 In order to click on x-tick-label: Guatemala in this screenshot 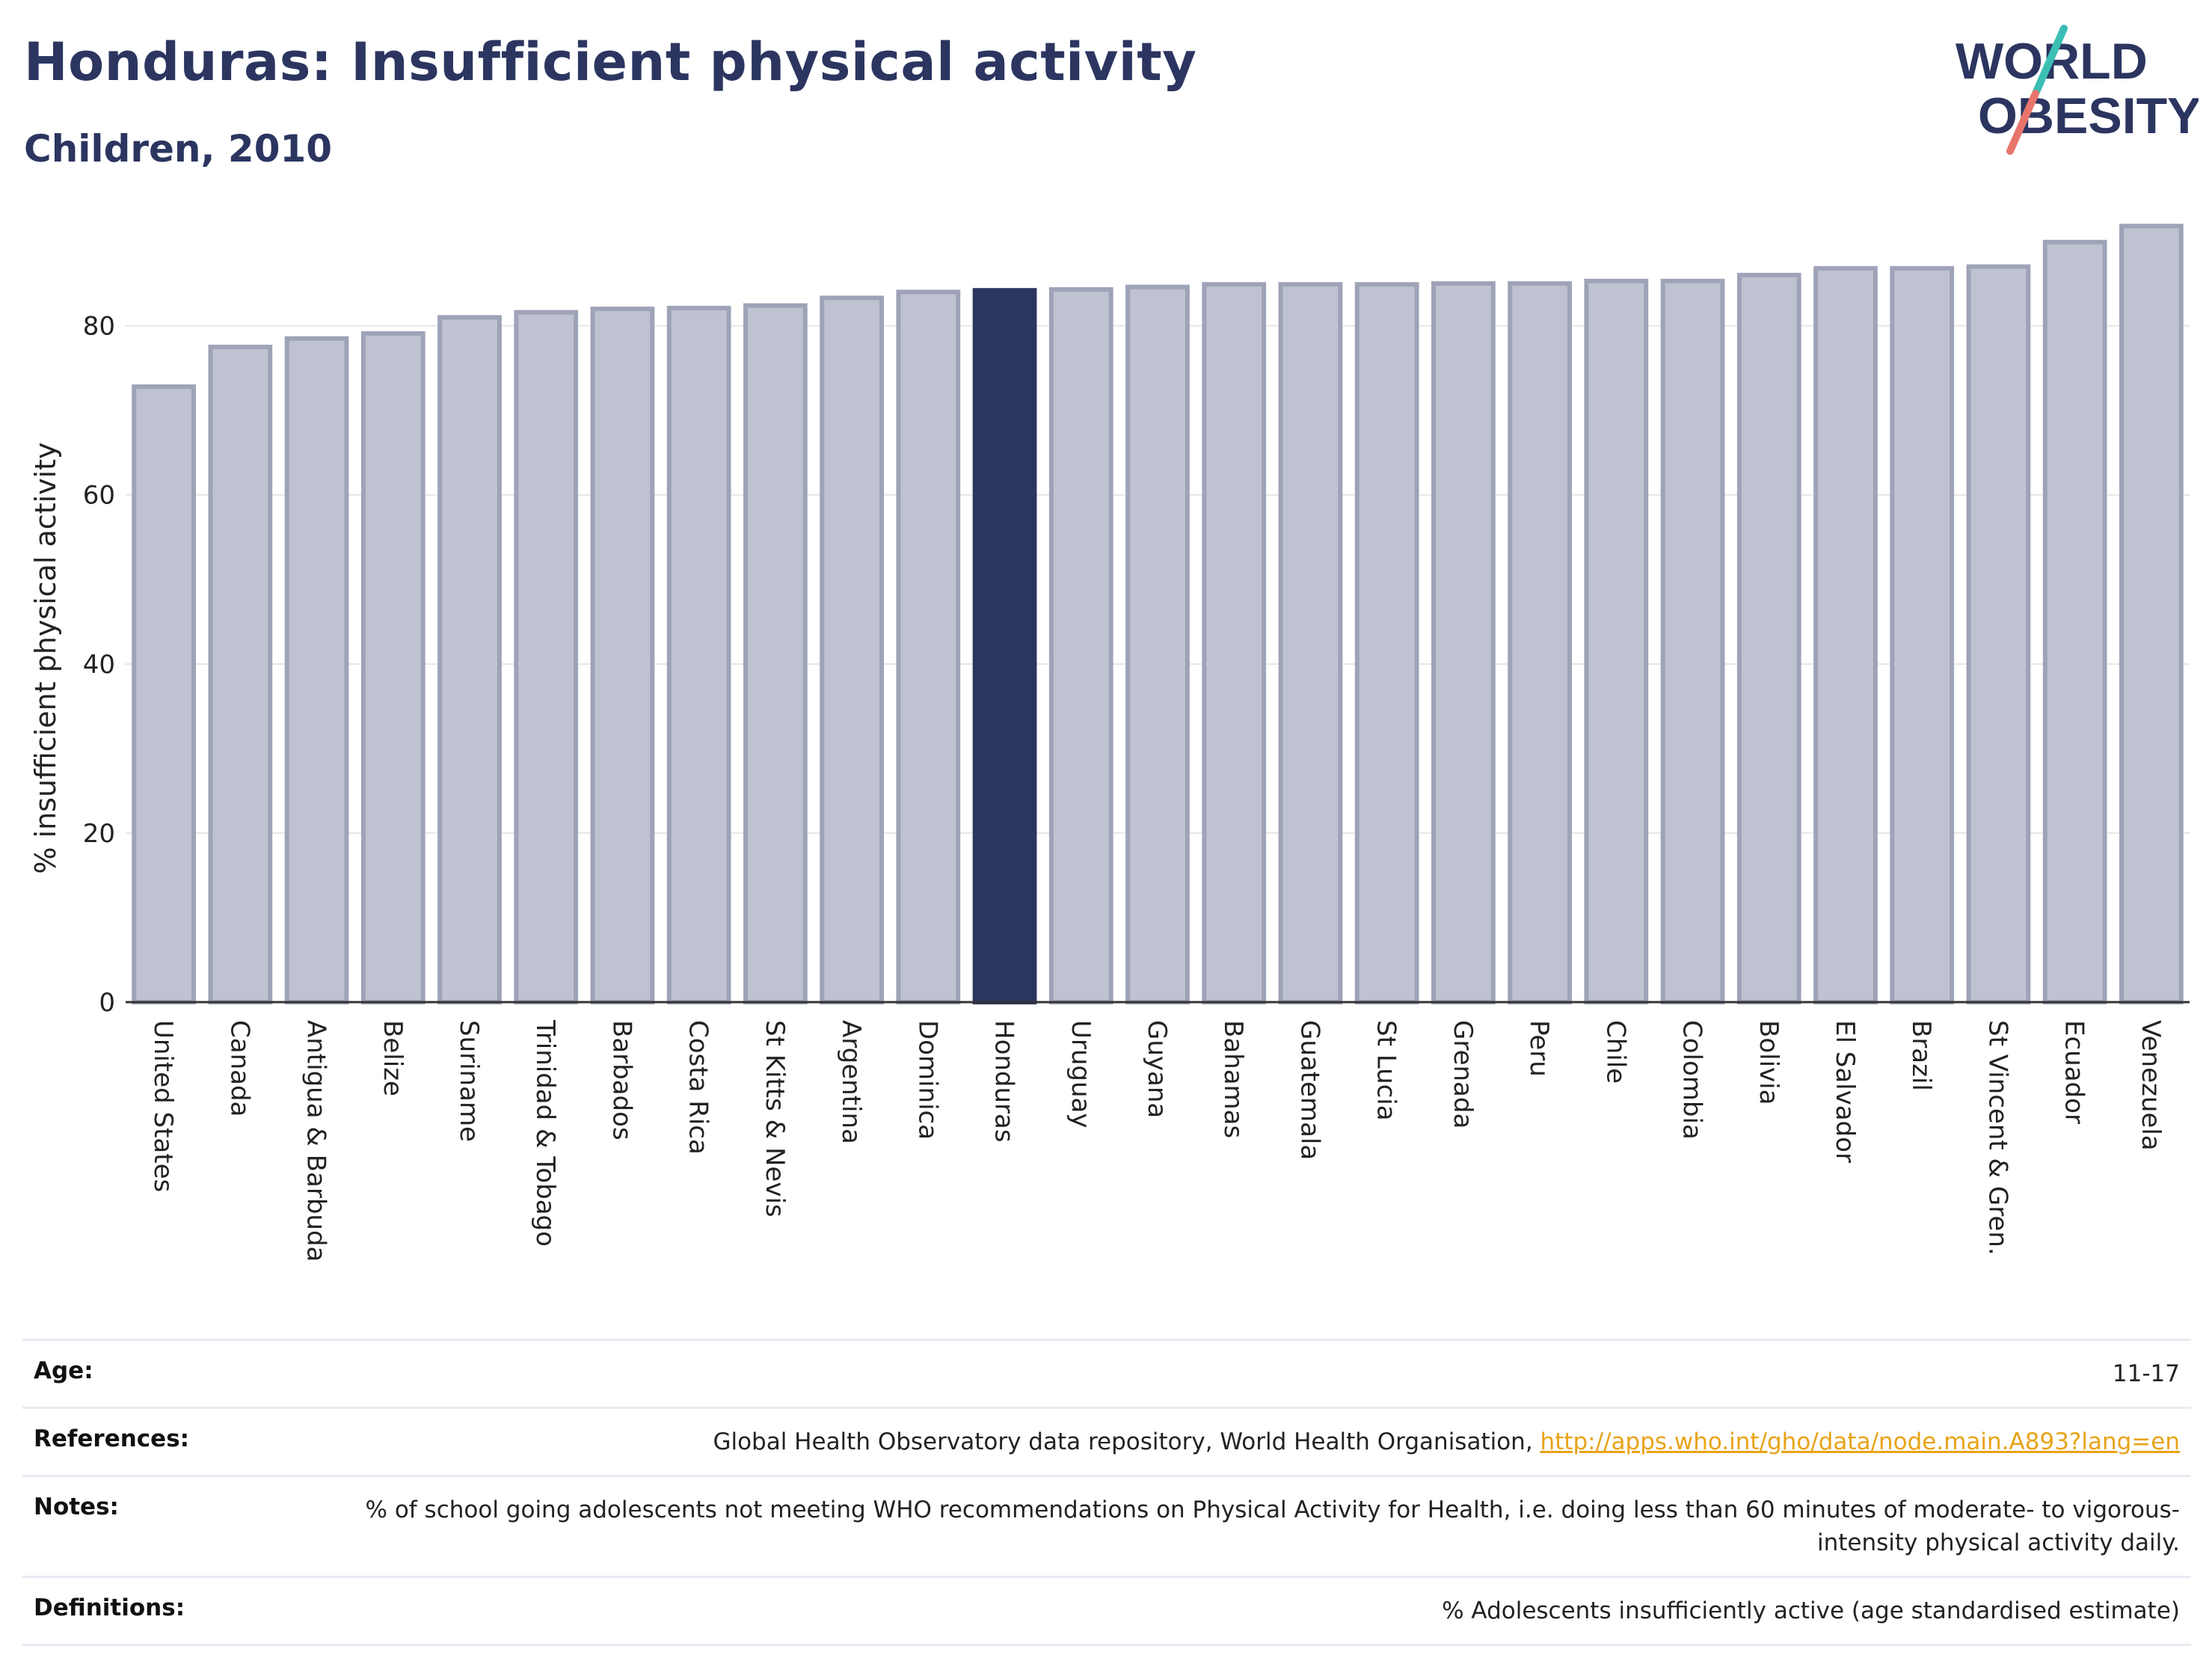, I will do `click(1309, 1090)`.